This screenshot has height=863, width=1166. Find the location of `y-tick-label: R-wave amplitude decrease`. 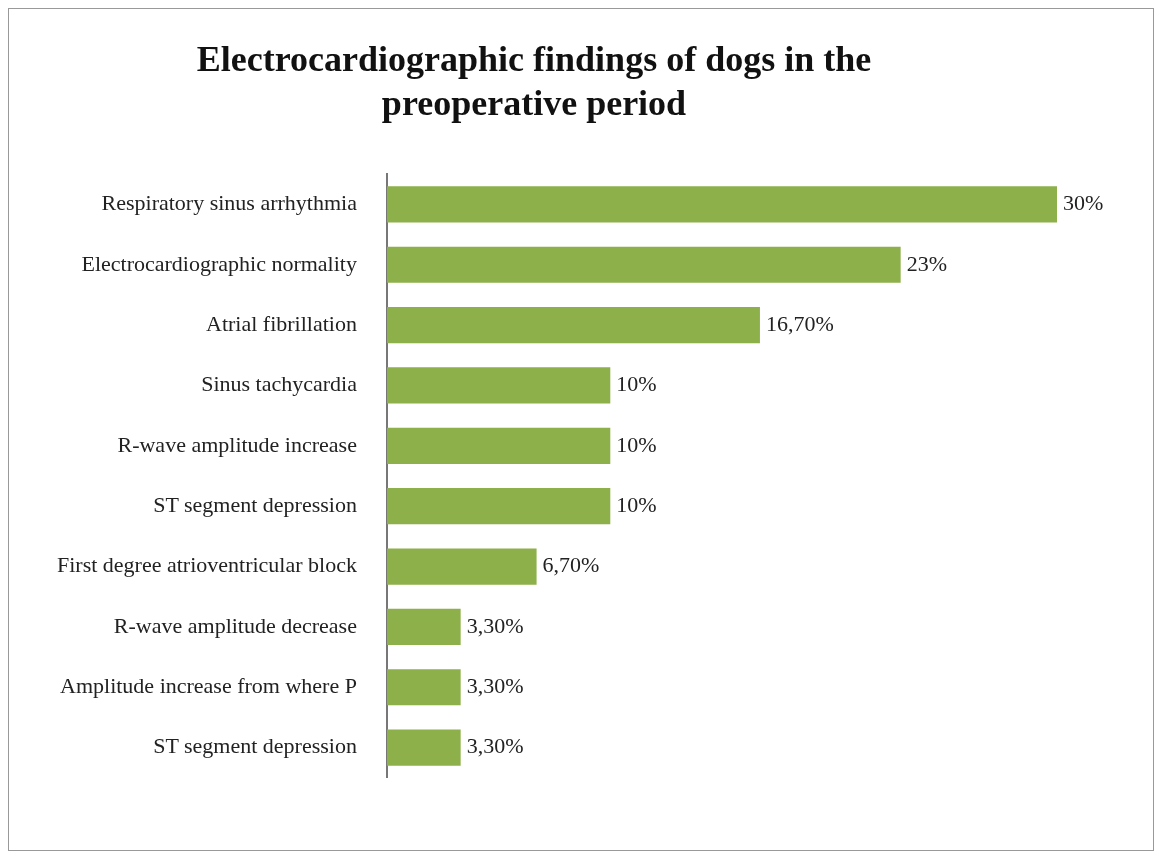

y-tick-label: R-wave amplitude decrease is located at coordinates (235, 625).